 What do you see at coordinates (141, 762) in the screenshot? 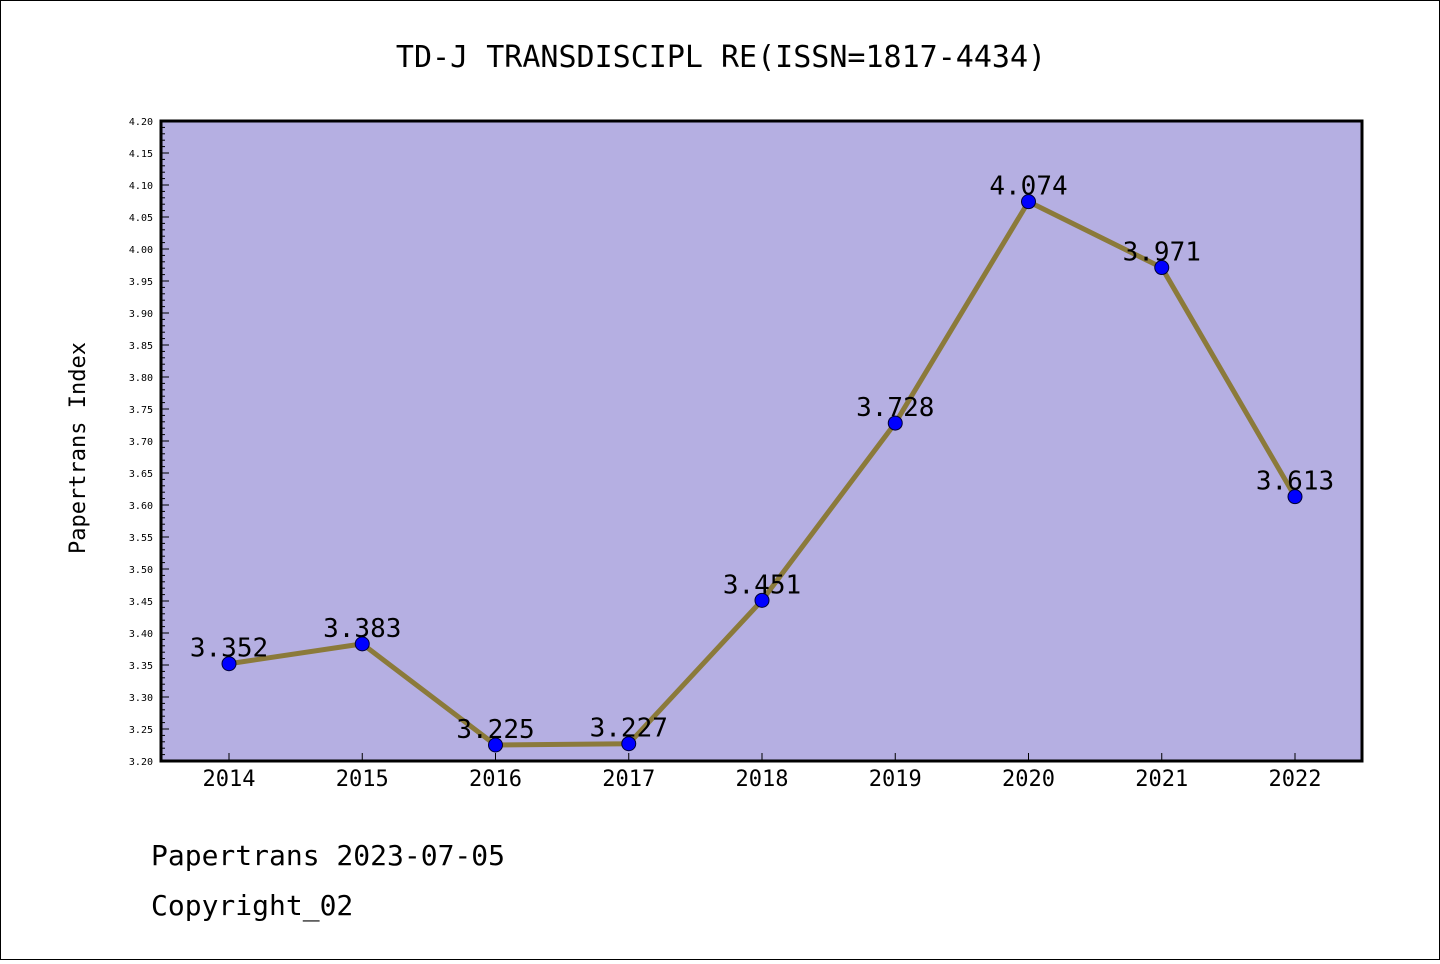
I see `y-tick-label: 3.20` at bounding box center [141, 762].